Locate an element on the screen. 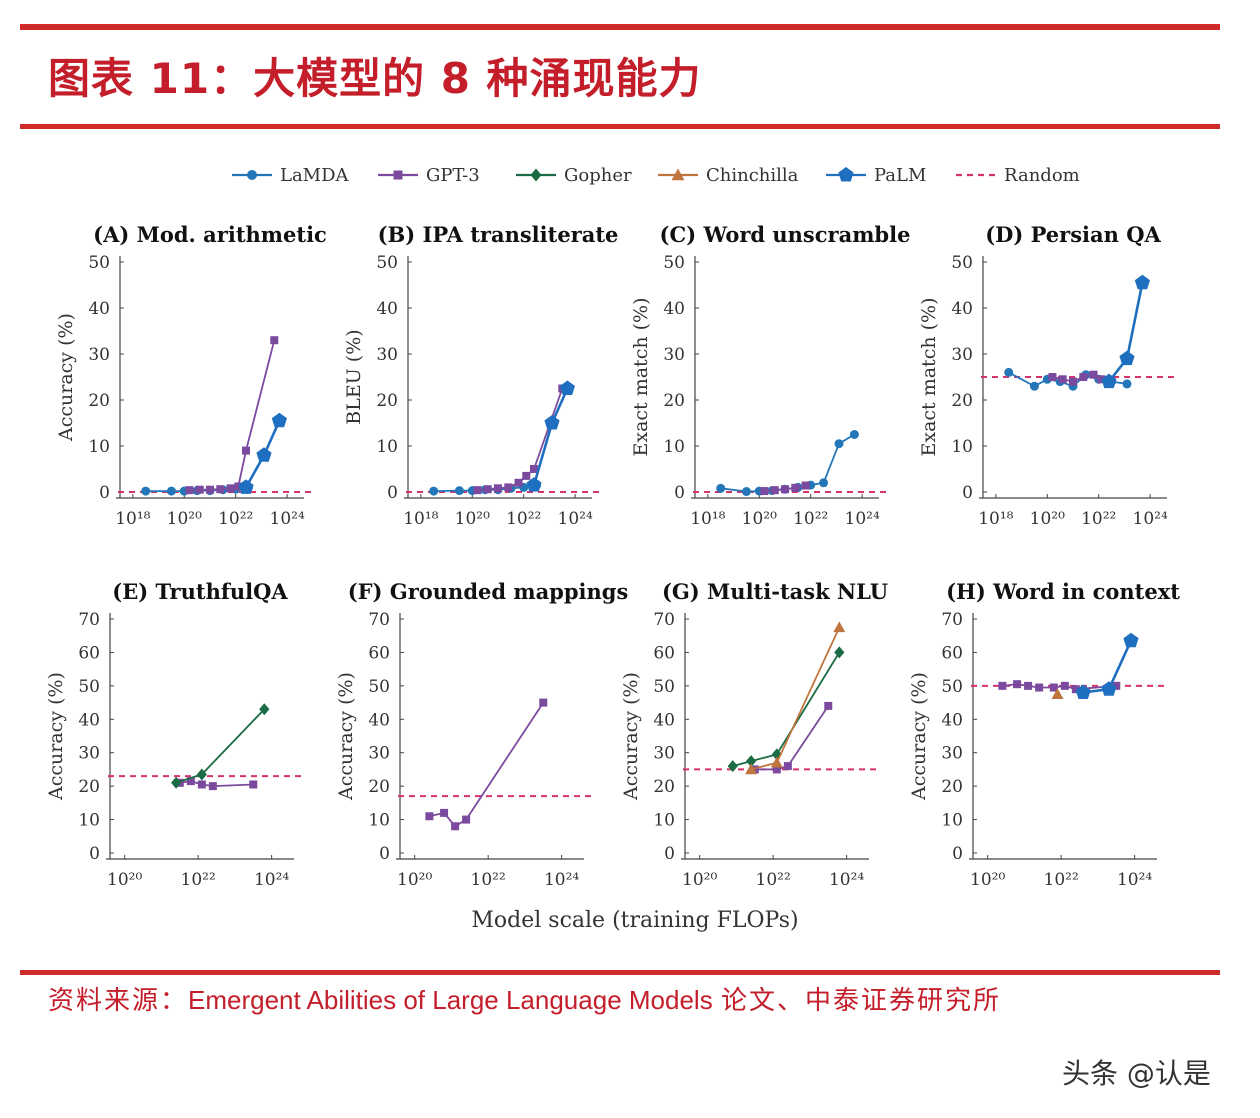 The height and width of the screenshot is (1118, 1260). series-line-chinchilla is located at coordinates (795, 699).